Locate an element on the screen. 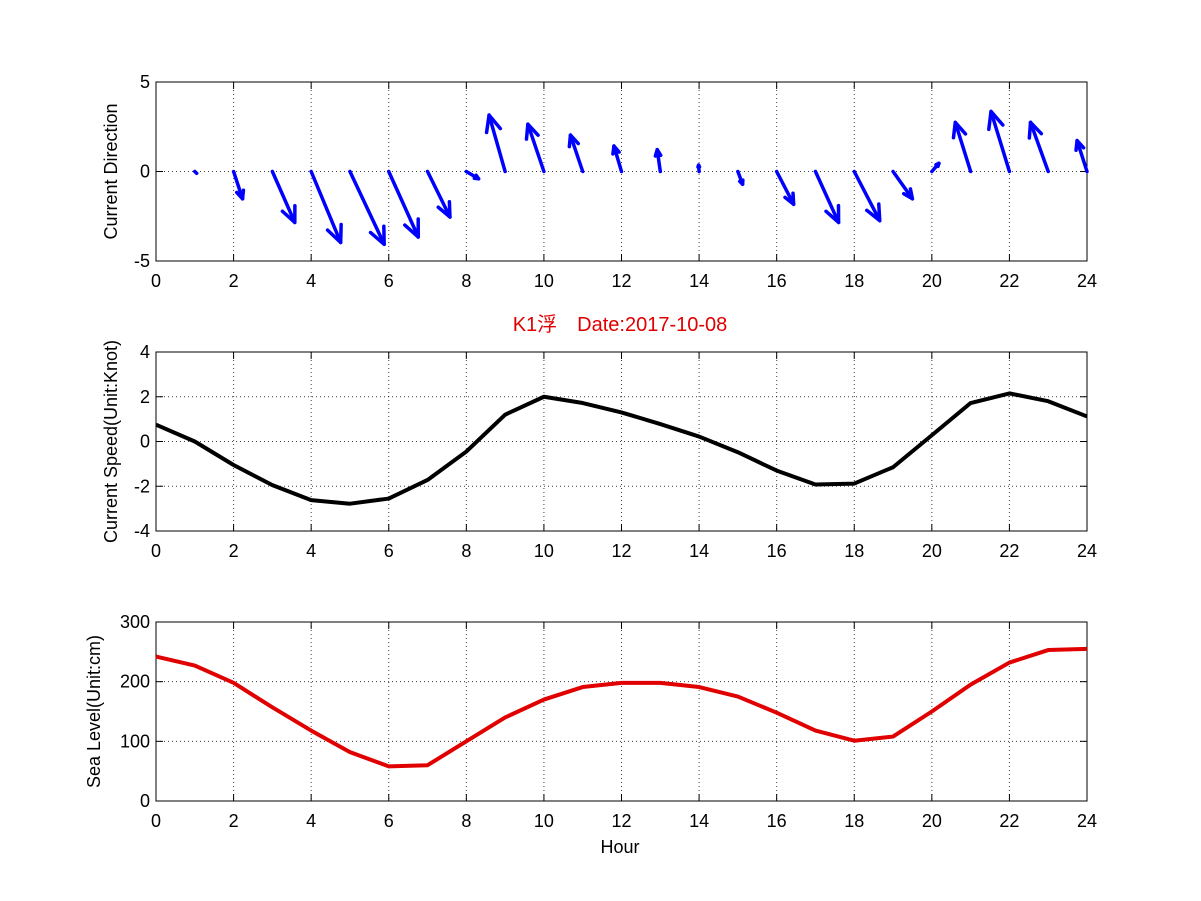  y-axis-label: Sea Level(Unit:cm) is located at coordinates (94, 711).